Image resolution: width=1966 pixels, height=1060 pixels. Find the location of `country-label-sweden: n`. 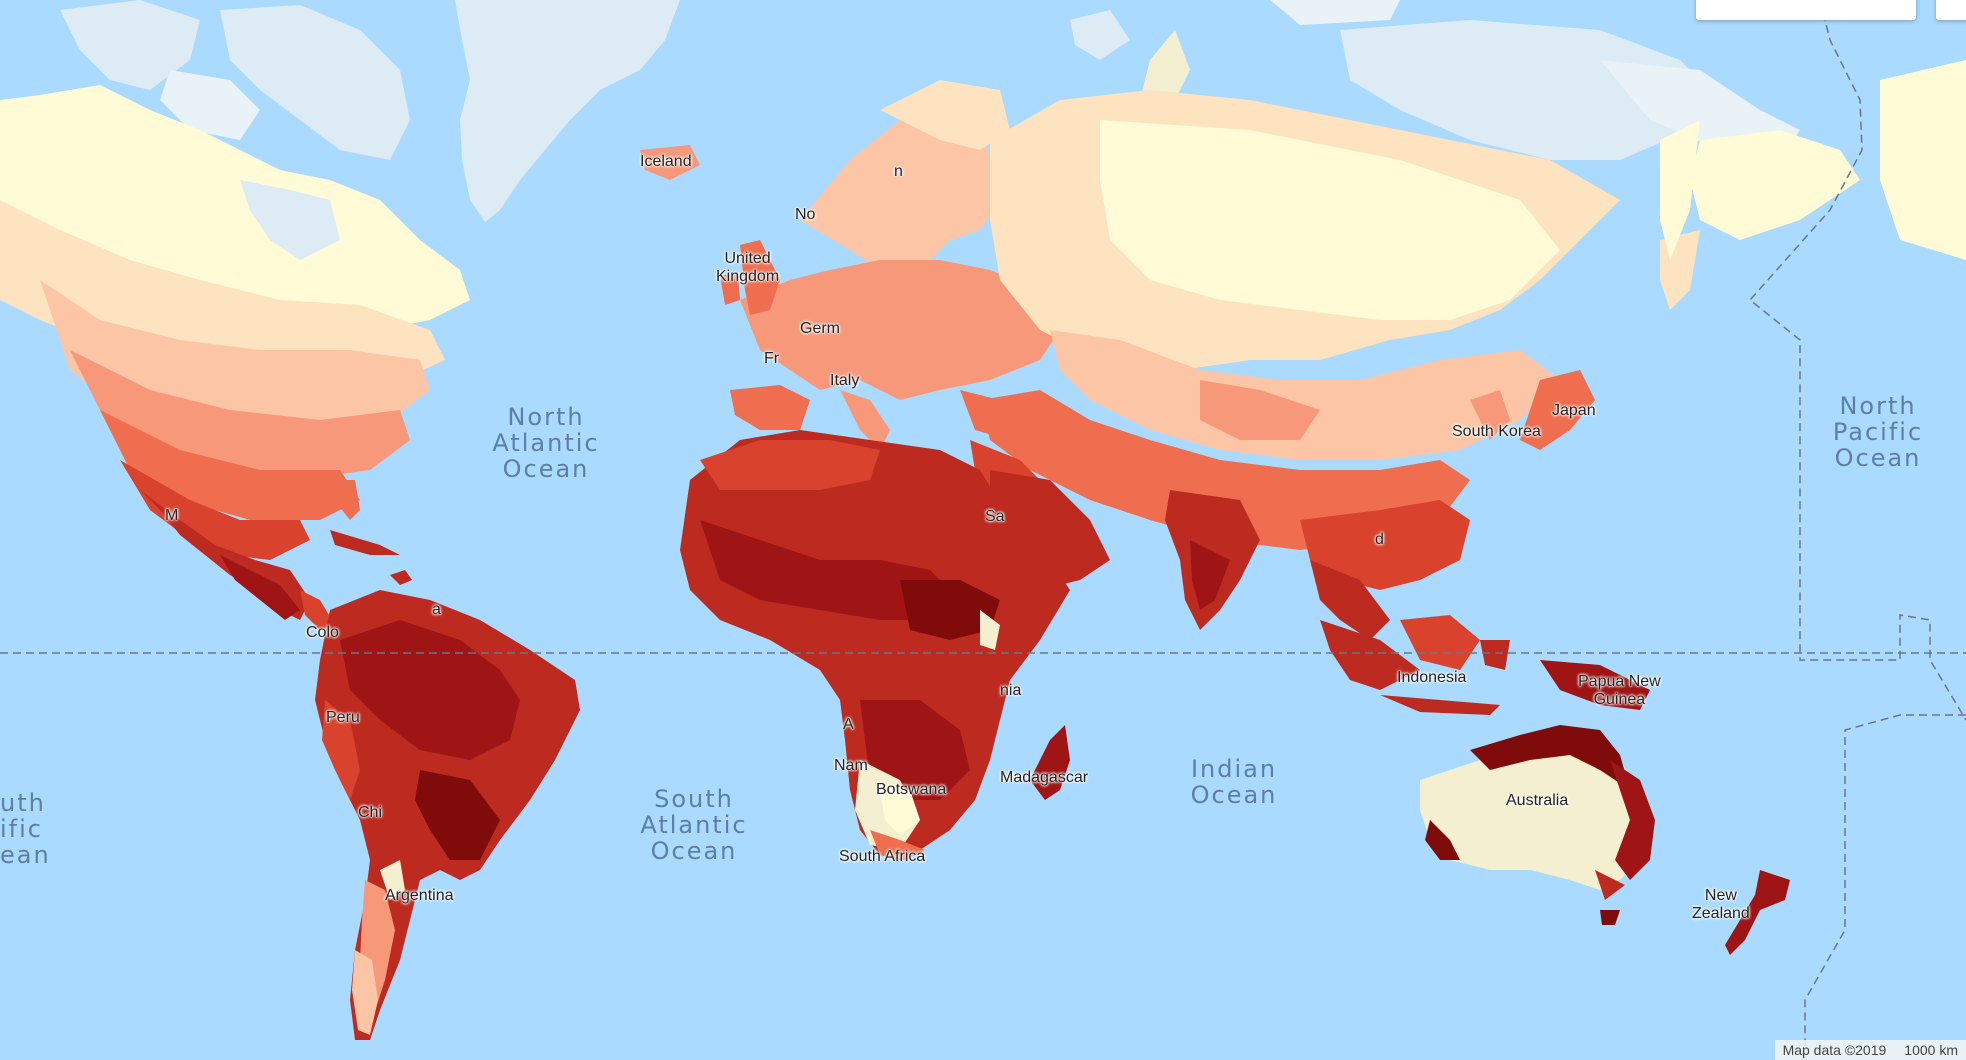

country-label-sweden: n is located at coordinates (898, 171).